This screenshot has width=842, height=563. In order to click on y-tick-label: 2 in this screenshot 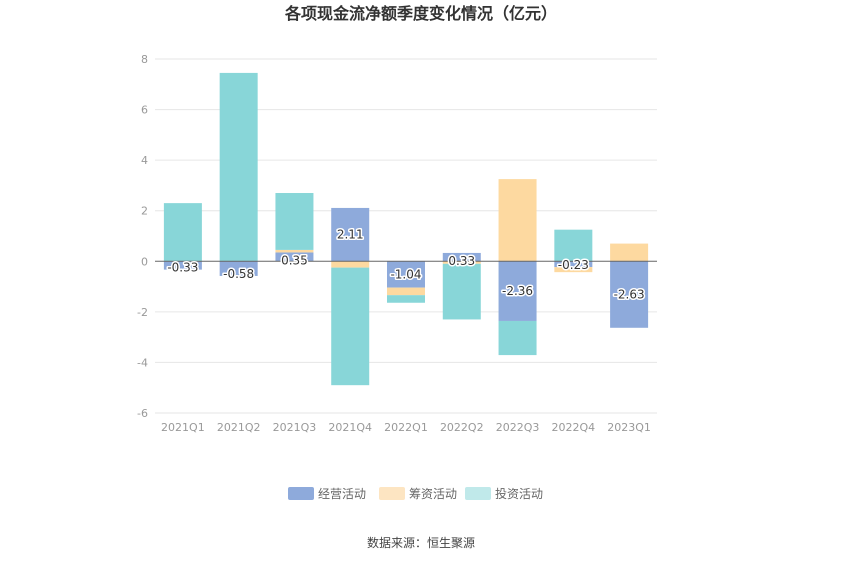, I will do `click(144, 211)`.